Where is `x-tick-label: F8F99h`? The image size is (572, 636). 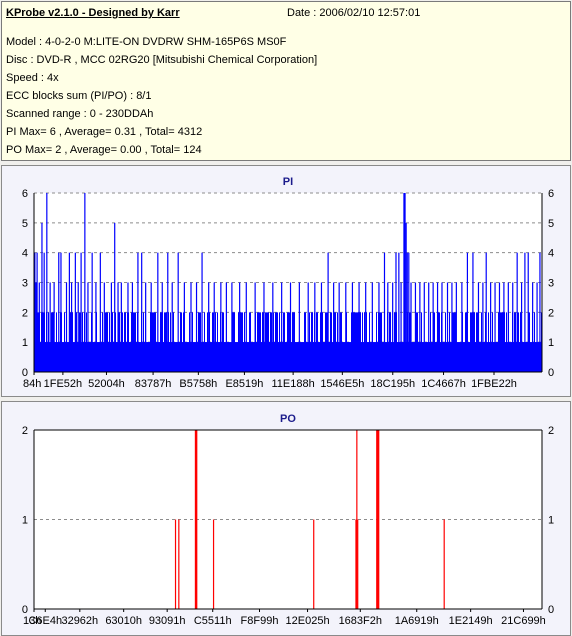 x-tick-label: F8F99h is located at coordinates (260, 621).